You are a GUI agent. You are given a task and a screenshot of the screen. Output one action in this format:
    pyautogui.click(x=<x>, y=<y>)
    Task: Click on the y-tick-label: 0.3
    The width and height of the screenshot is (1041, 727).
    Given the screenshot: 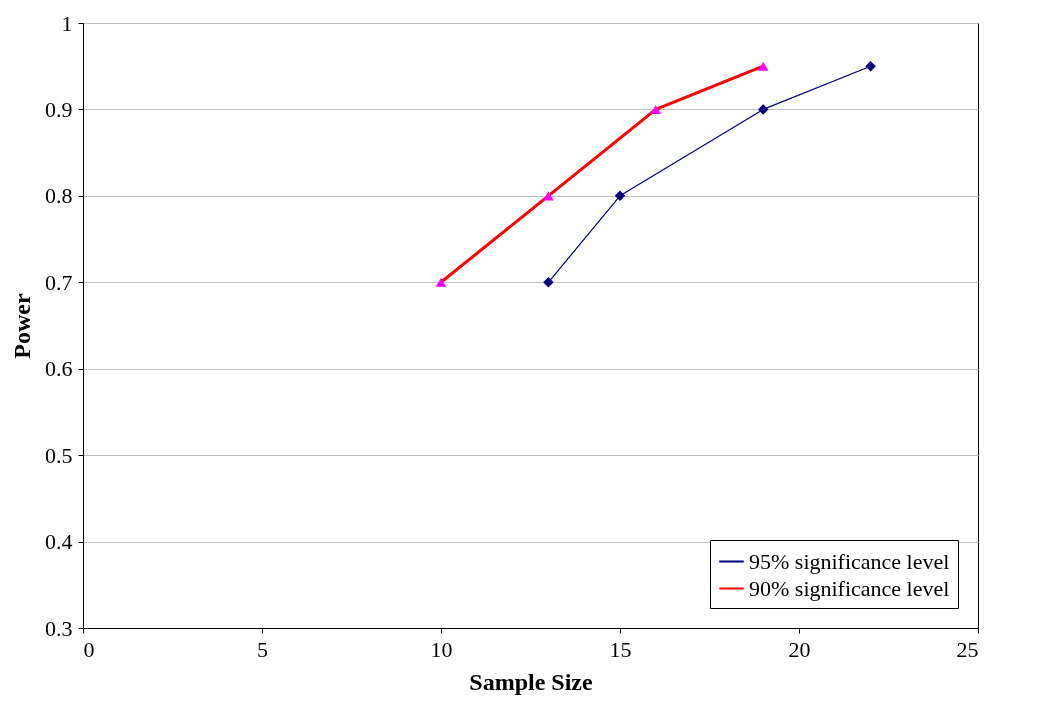 What is the action you would take?
    pyautogui.click(x=59, y=628)
    